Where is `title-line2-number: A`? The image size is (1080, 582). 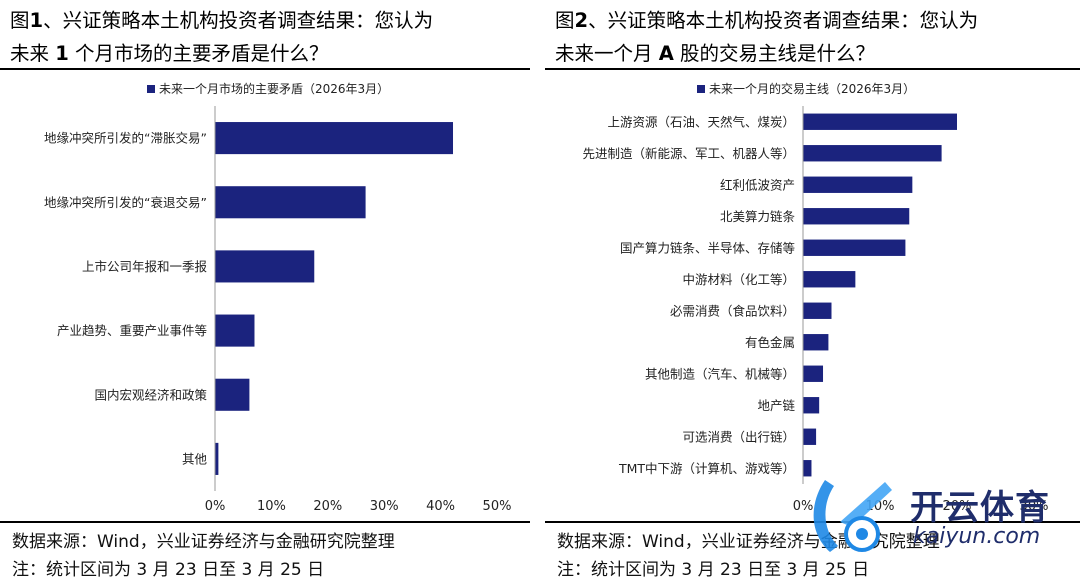 title-line2-number: A is located at coordinates (666, 53).